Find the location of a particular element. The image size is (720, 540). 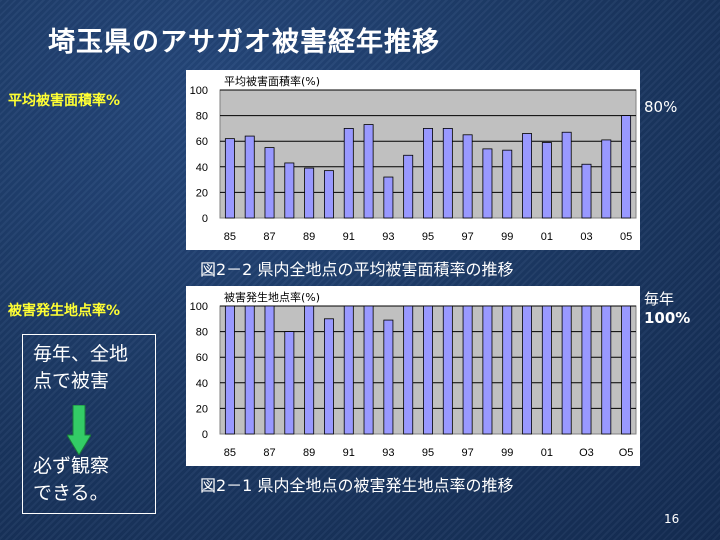

callout-text-top: 毎年、全地 点で被害 is located at coordinates (80, 368).